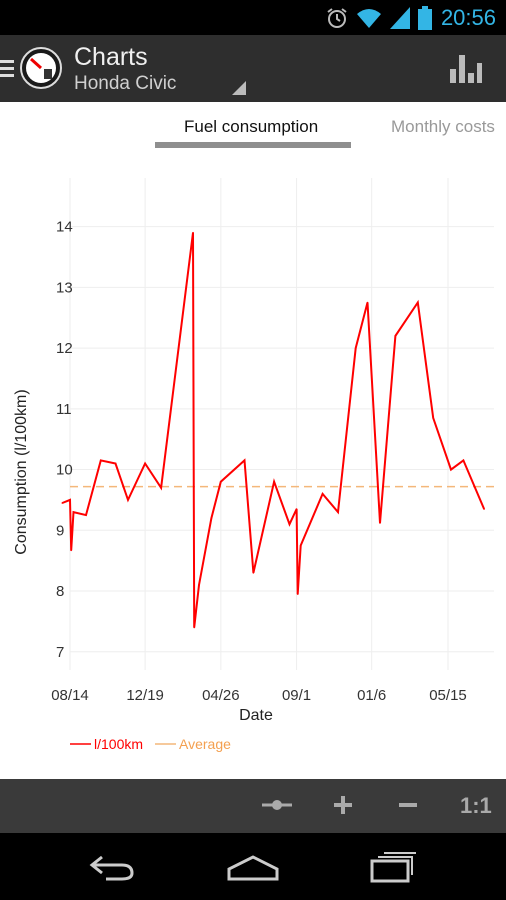 The width and height of the screenshot is (506, 900). What do you see at coordinates (256, 715) in the screenshot?
I see `x-axis-label: Date` at bounding box center [256, 715].